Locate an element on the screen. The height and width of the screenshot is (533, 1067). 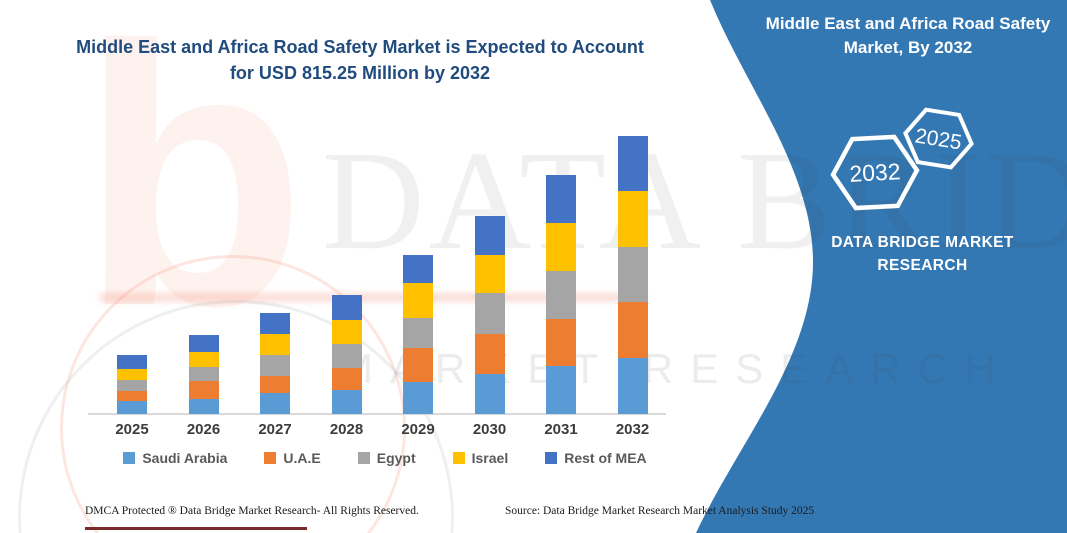
bar-2027 is located at coordinates (275, 363).